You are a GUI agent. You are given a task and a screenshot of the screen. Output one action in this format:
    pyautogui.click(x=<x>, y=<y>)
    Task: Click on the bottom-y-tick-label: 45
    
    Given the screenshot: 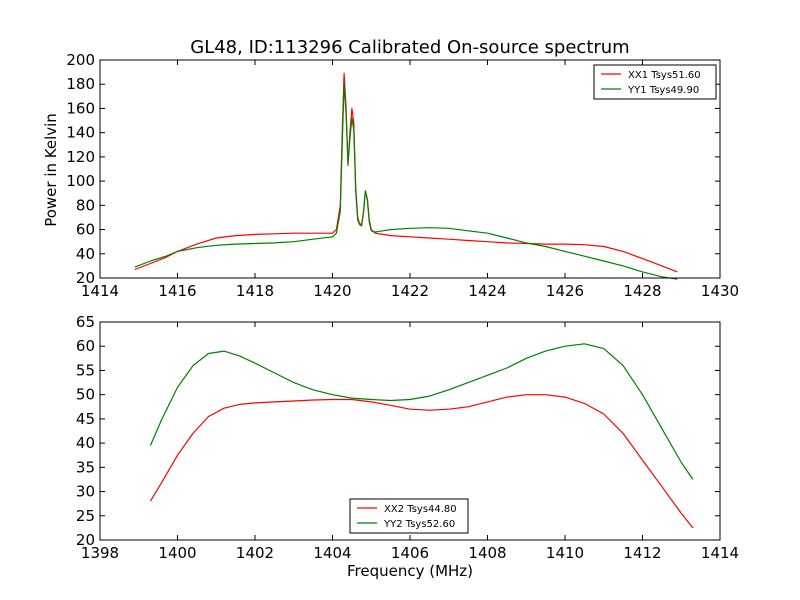 What is the action you would take?
    pyautogui.click(x=85, y=419)
    